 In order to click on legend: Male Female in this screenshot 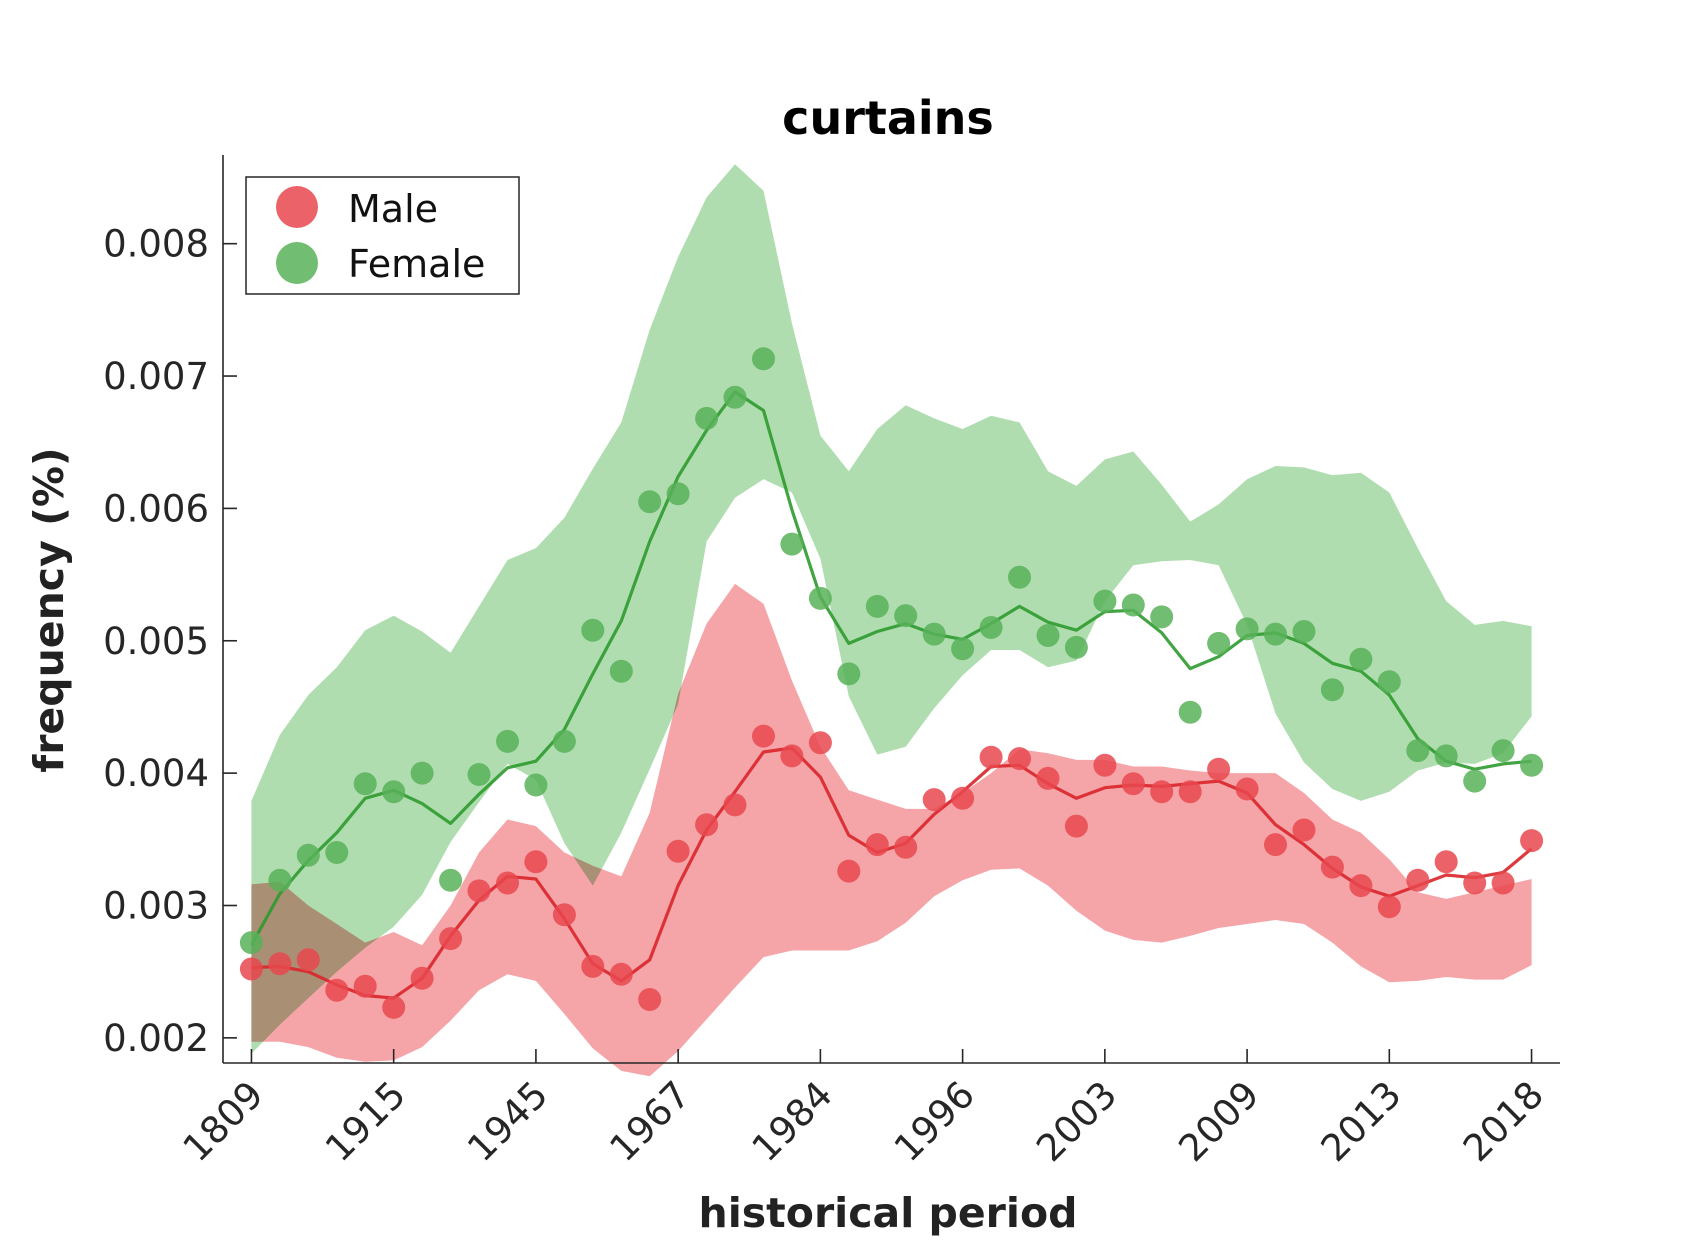, I will do `click(382, 235)`.